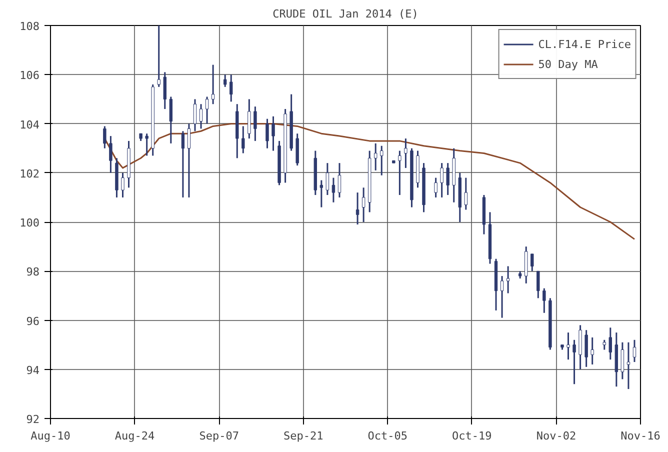  I want to click on x-tick-label: Sep-21, so click(303, 436).